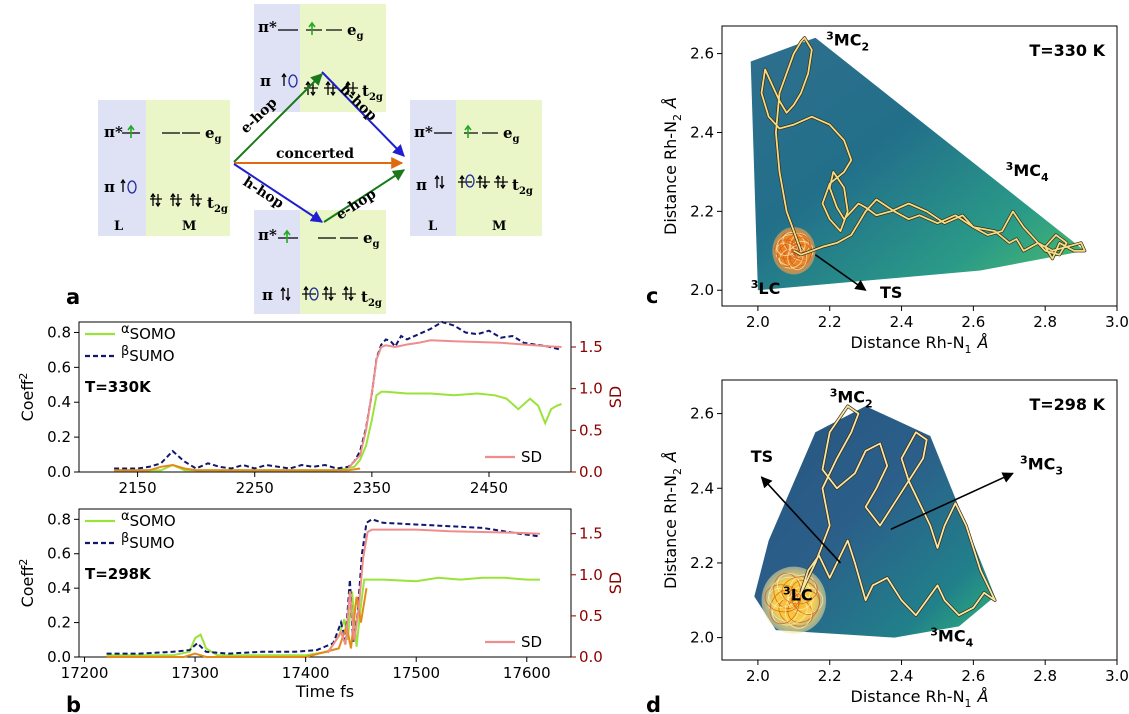 Image resolution: width=1129 pixels, height=714 pixels. I want to click on region-label: 3LC, so click(766, 288).